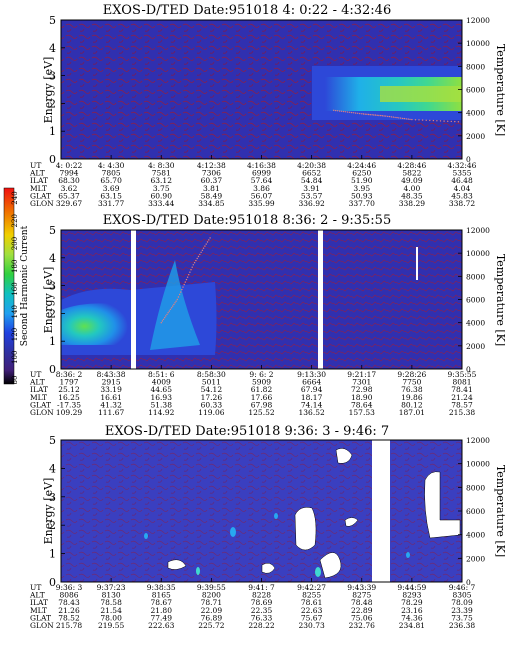  Describe the element at coordinates (52, 525) in the screenshot. I see `energy-tick-label: 2` at that location.